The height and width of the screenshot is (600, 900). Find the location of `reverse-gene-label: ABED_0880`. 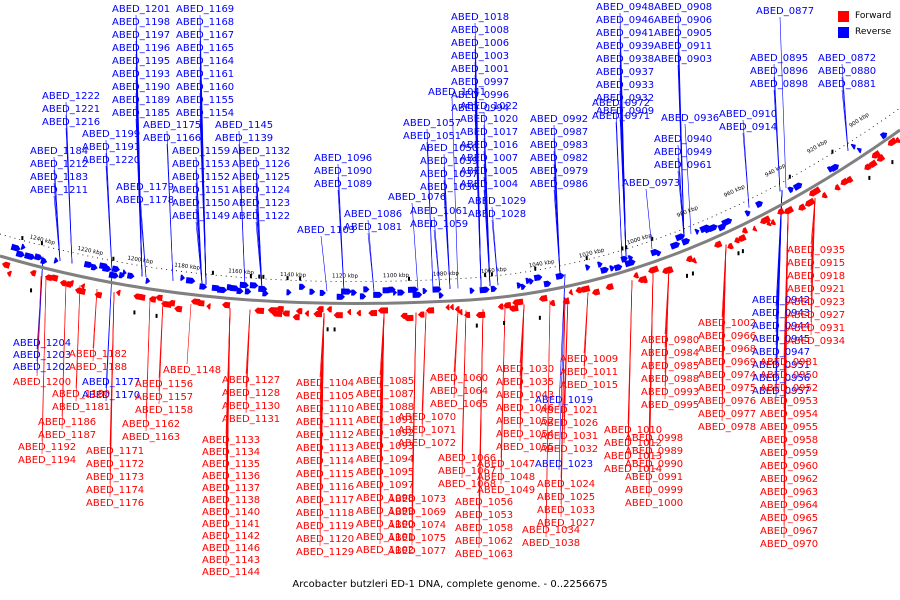

reverse-gene-label: ABED_0880 is located at coordinates (847, 71).